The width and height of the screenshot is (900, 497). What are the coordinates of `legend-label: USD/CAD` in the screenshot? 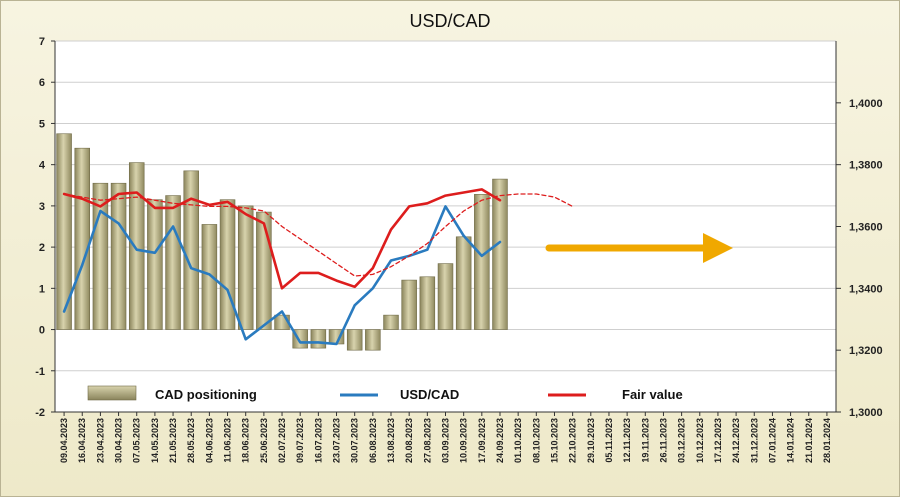 It's located at (429, 394).